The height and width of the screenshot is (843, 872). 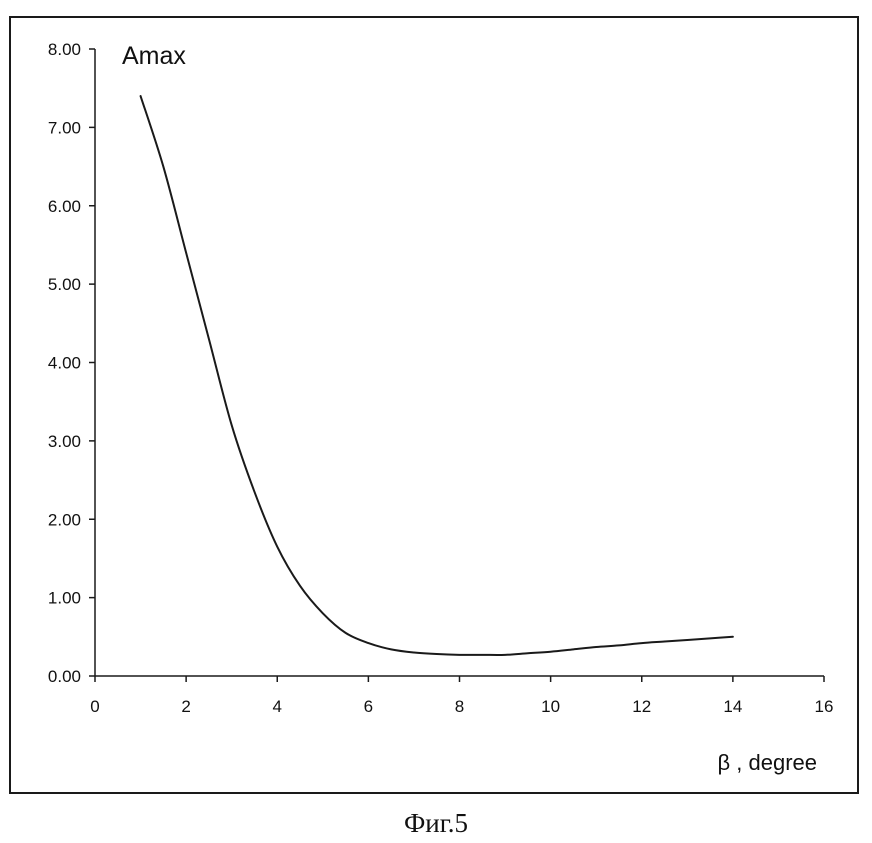 What do you see at coordinates (768, 762) in the screenshot?
I see `x-axis-label: β , degree` at bounding box center [768, 762].